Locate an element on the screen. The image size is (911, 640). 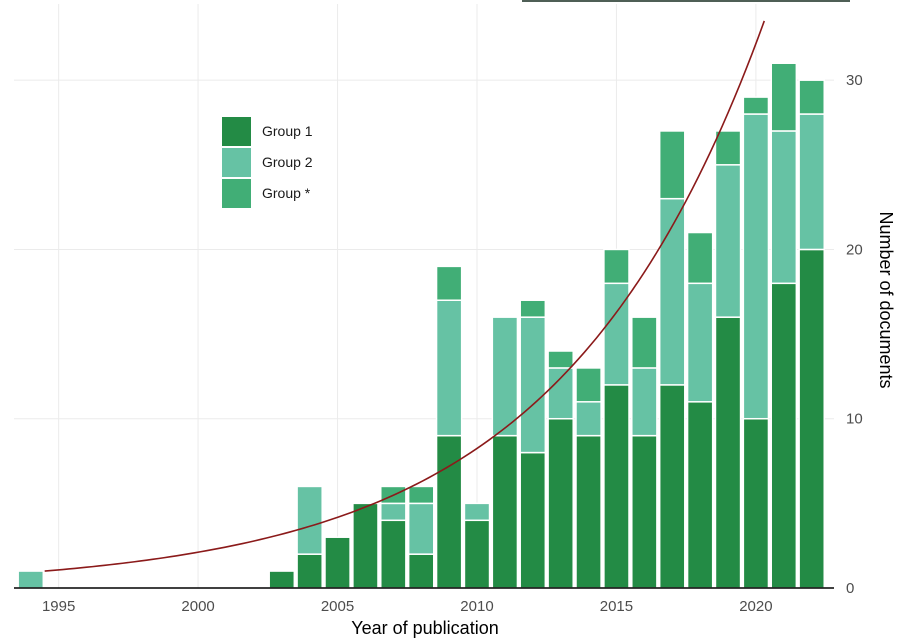
y-axis-title: Number of documents is located at coordinates (886, 299).